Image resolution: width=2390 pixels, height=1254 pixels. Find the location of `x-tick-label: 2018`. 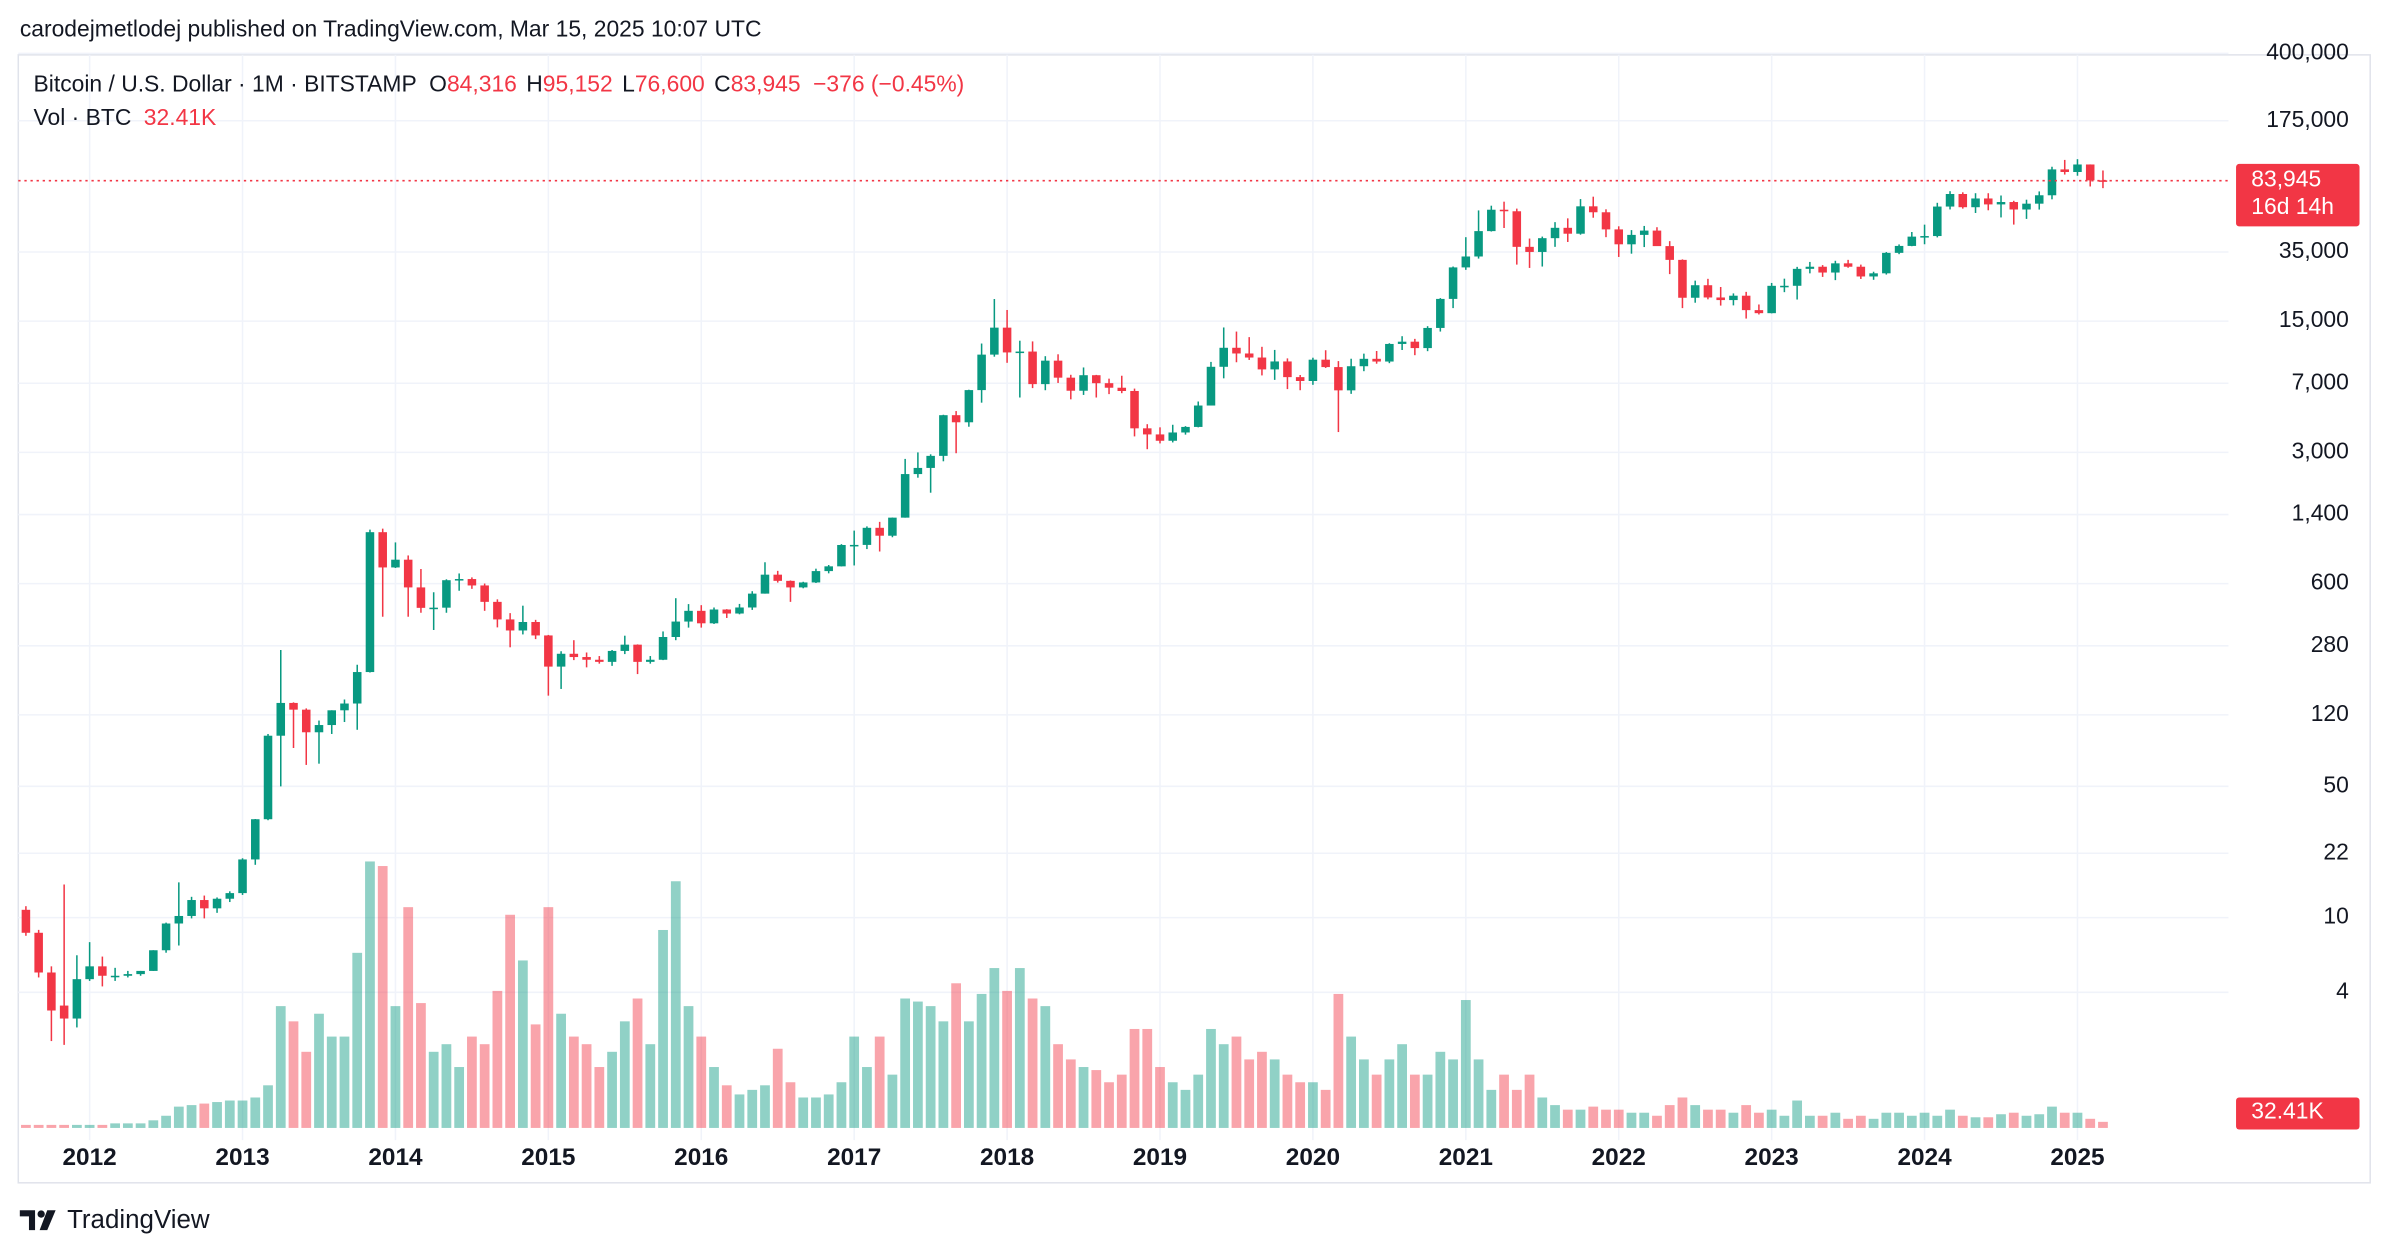

x-tick-label: 2018 is located at coordinates (1007, 1157).